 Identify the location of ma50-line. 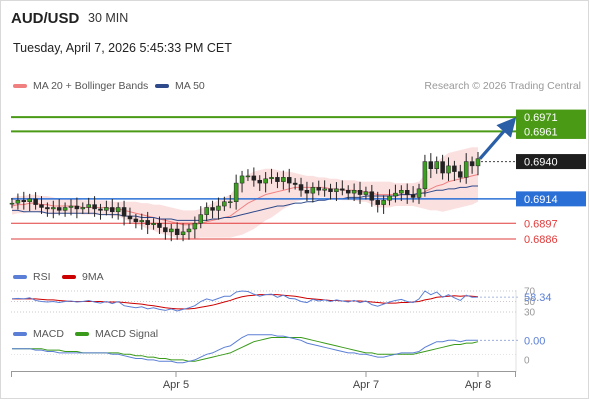
(245, 203).